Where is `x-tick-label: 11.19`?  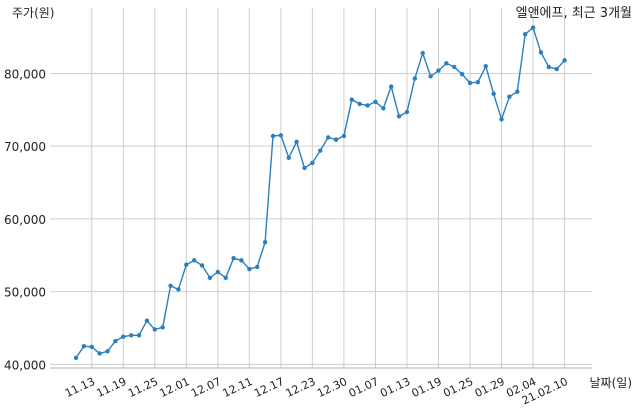
x-tick-label: 11.19 is located at coordinates (112, 387).